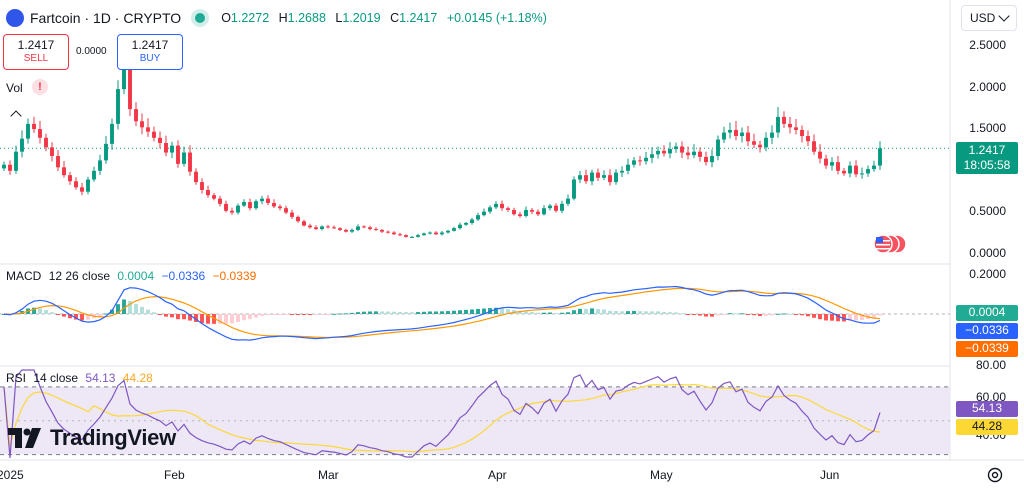  What do you see at coordinates (56, 378) in the screenshot?
I see `rsi-settings: 14 close` at bounding box center [56, 378].